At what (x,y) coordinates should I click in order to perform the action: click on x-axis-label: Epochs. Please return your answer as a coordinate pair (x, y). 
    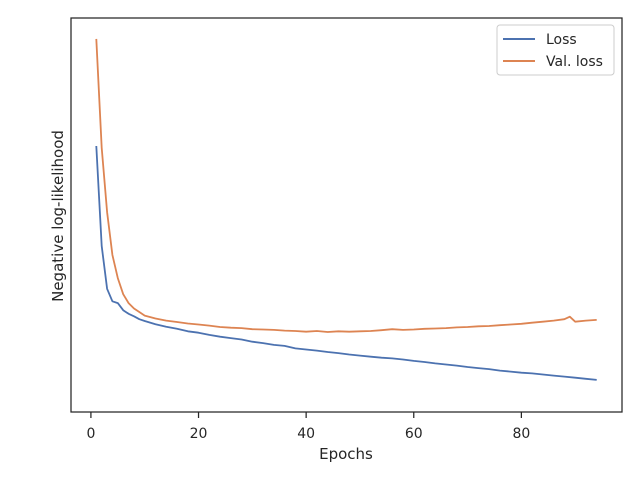
    Looking at the image, I should click on (346, 454).